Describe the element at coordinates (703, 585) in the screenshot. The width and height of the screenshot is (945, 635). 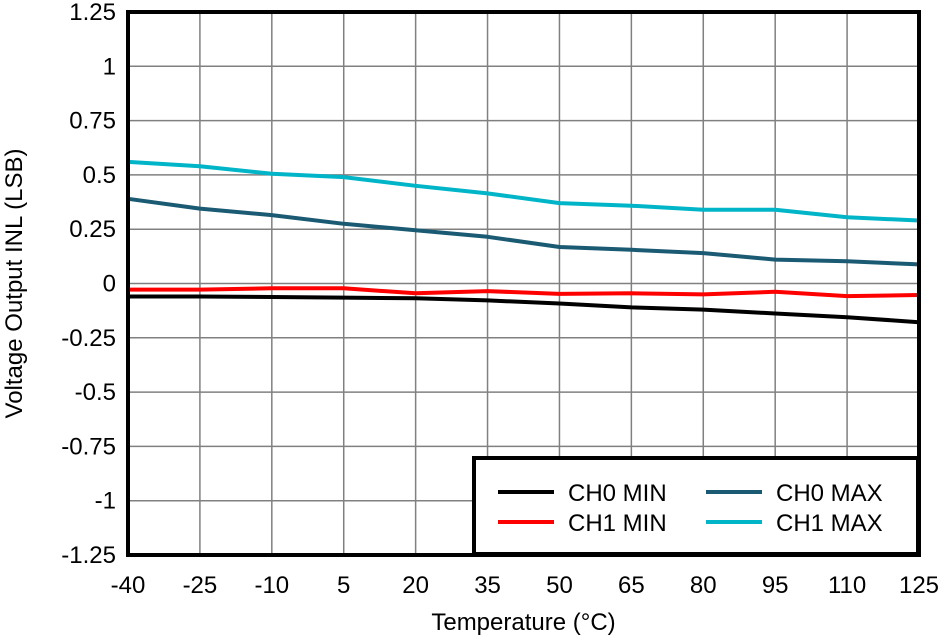
I see `x-tick-label: 80` at that location.